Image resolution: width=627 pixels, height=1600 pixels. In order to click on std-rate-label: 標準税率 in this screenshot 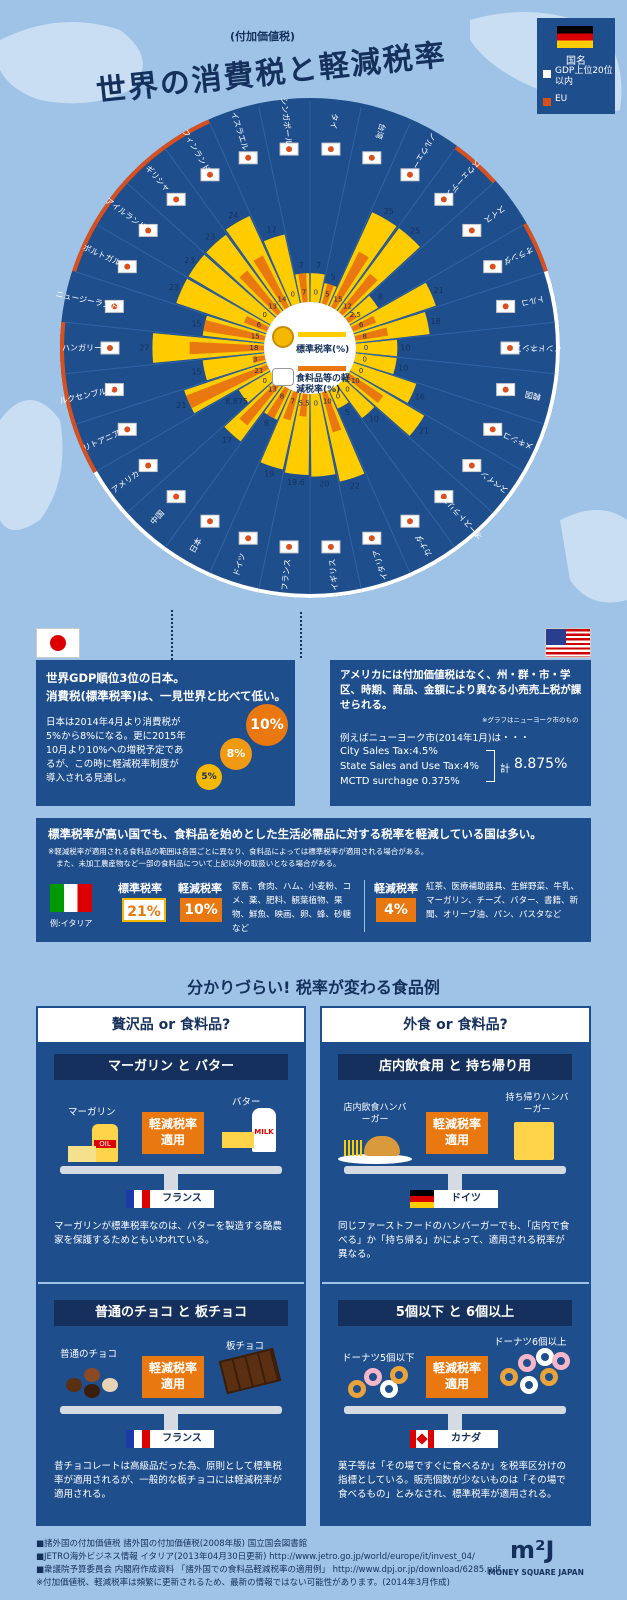, I will do `click(140, 888)`.